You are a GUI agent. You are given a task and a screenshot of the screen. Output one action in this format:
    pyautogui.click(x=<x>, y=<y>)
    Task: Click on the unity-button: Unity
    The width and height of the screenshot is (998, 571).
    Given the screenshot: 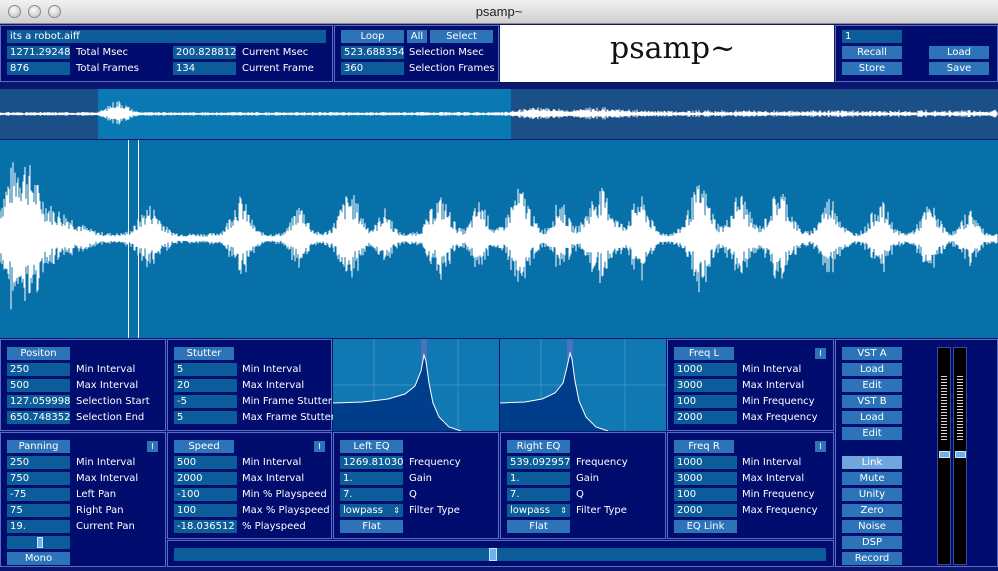 What is the action you would take?
    pyautogui.click(x=872, y=494)
    